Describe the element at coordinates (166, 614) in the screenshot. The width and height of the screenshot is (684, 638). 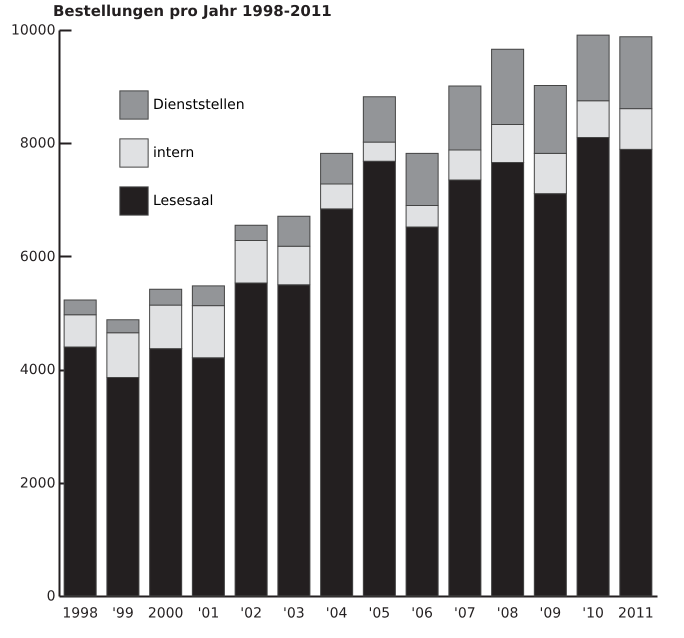
I see `x-tick-label: 2000` at that location.